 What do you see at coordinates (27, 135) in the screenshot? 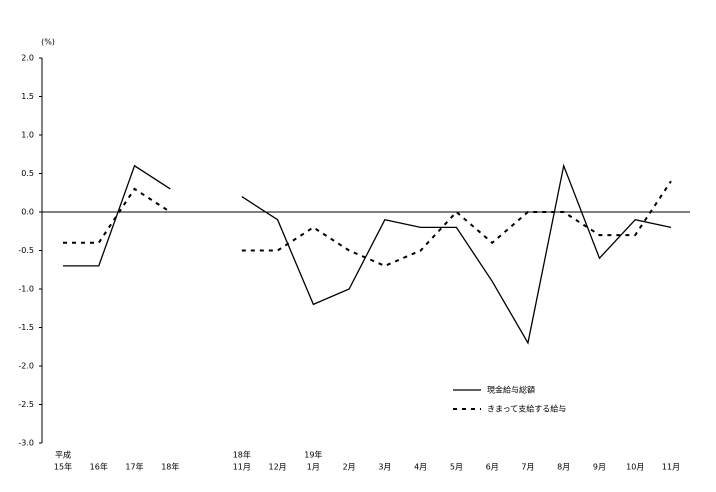
I see `y-tick-label: 1.0` at bounding box center [27, 135].